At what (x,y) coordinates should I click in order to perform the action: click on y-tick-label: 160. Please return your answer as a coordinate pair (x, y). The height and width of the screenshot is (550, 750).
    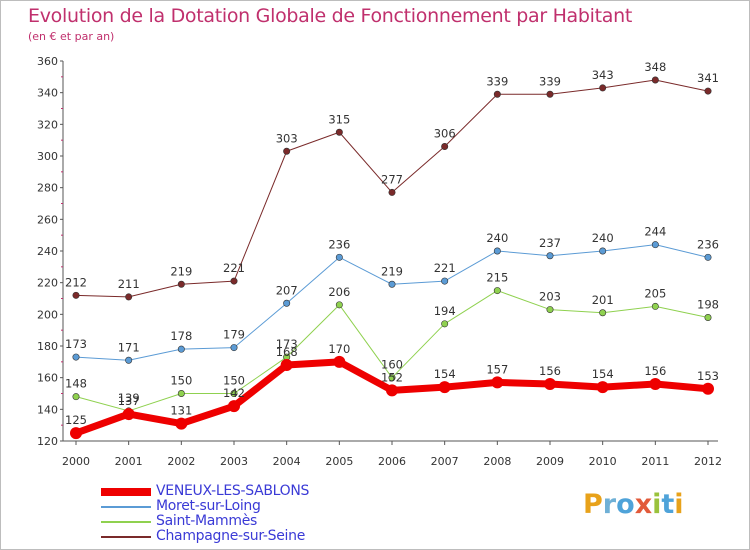
    Looking at the image, I should click on (47, 378).